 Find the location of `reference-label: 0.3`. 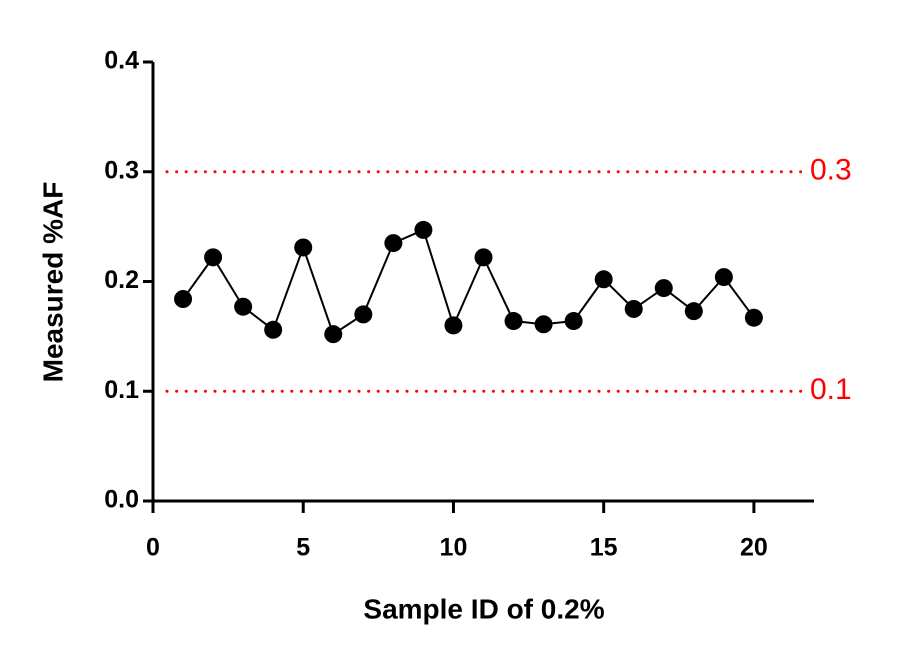

reference-label: 0.3 is located at coordinates (831, 170).